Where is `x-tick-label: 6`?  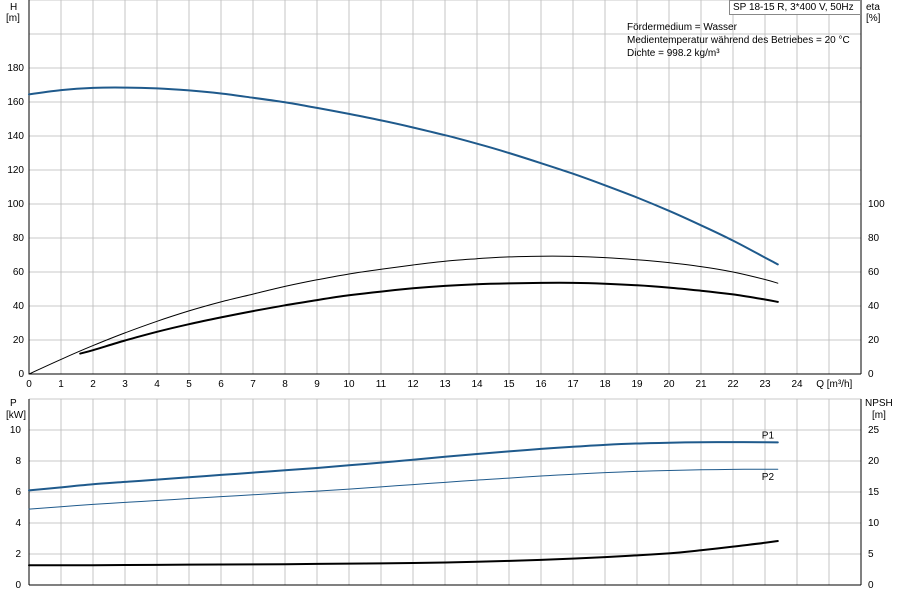 x-tick-label: 6 is located at coordinates (221, 384).